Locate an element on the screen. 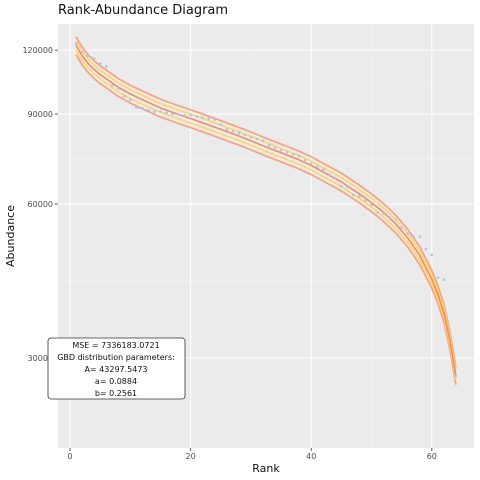  annotation-params-label: GBD distribution parameters: is located at coordinates (116, 357).